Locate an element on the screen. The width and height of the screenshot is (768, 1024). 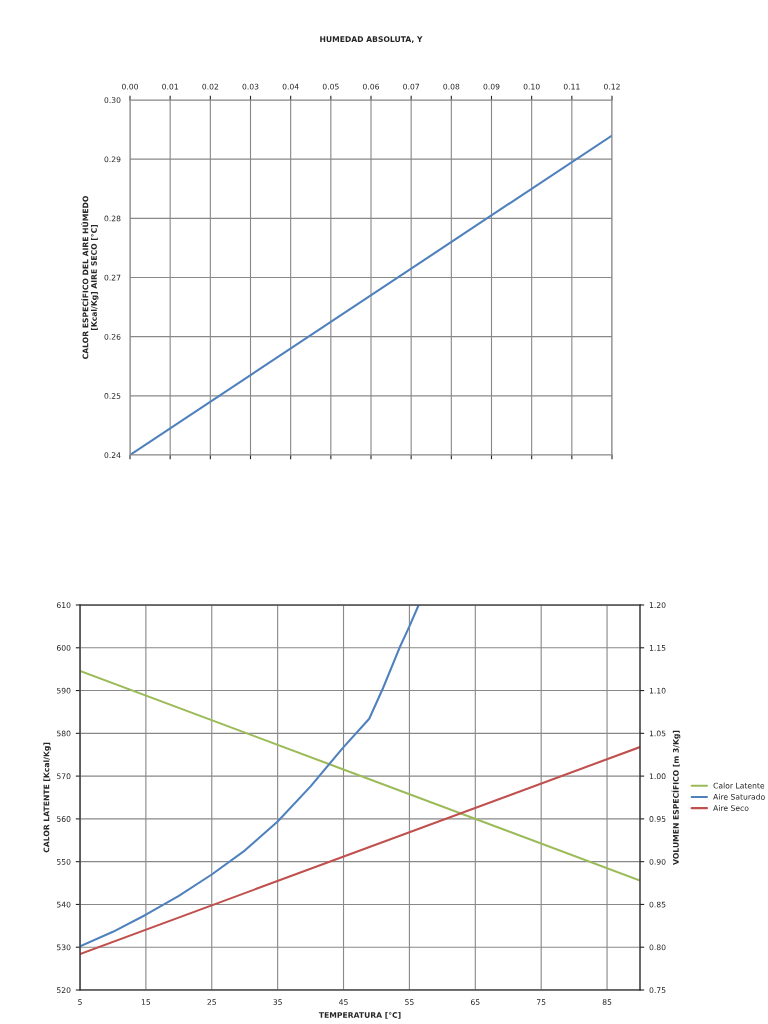
line-series is located at coordinates (250, 776).